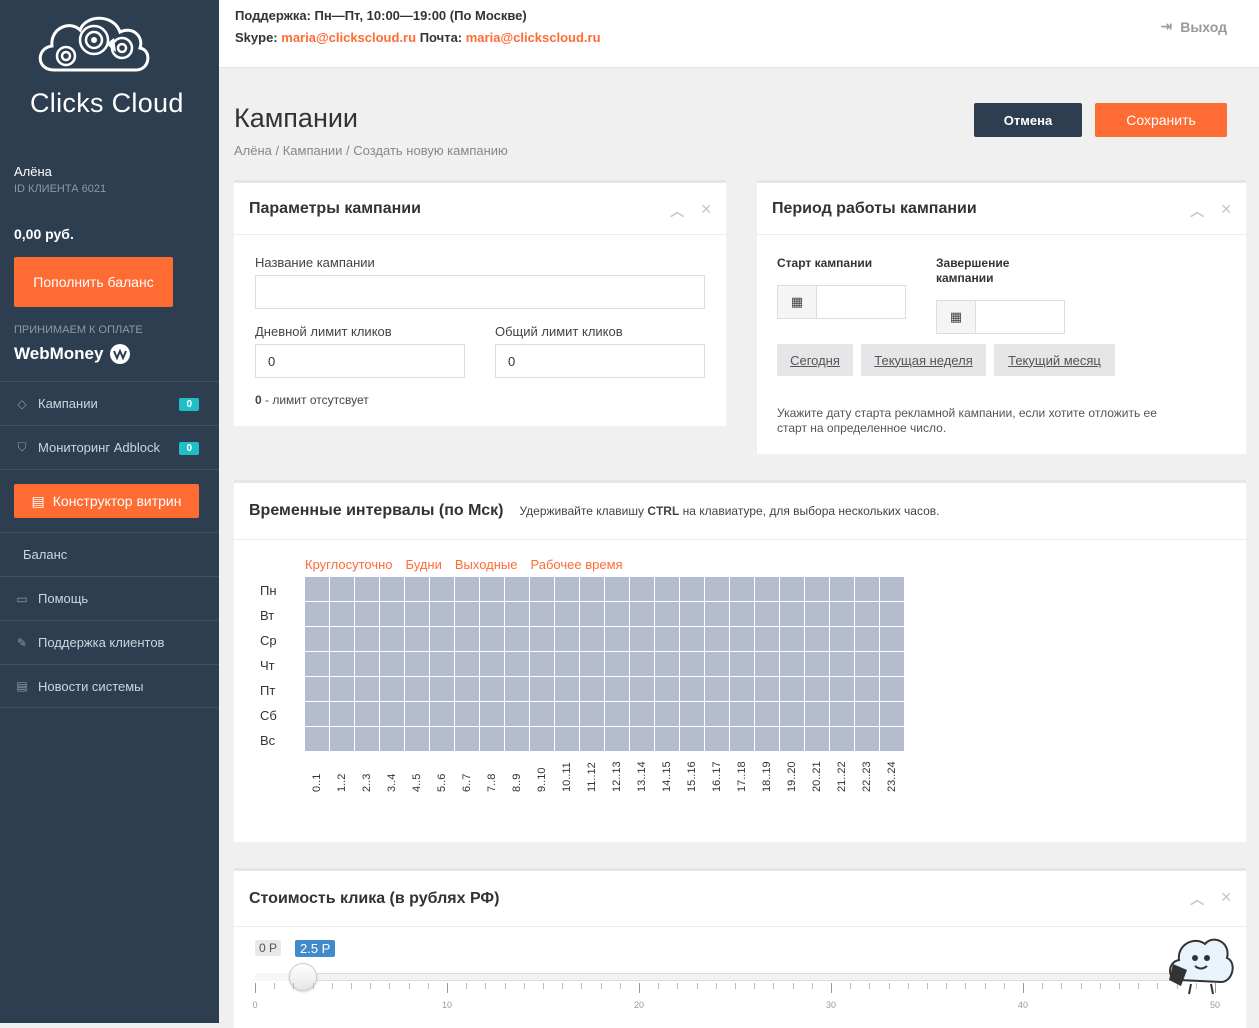  Describe the element at coordinates (533, 37) in the screenshot. I see `mail-link: maria@clickscloud.ru` at that location.